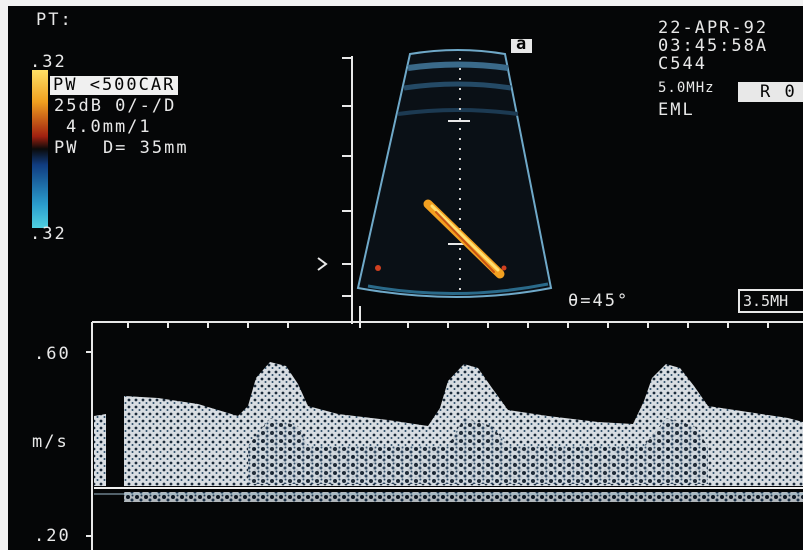 The image size is (803, 550). What do you see at coordinates (682, 64) in the screenshot?
I see `probe-label: C544` at bounding box center [682, 64].